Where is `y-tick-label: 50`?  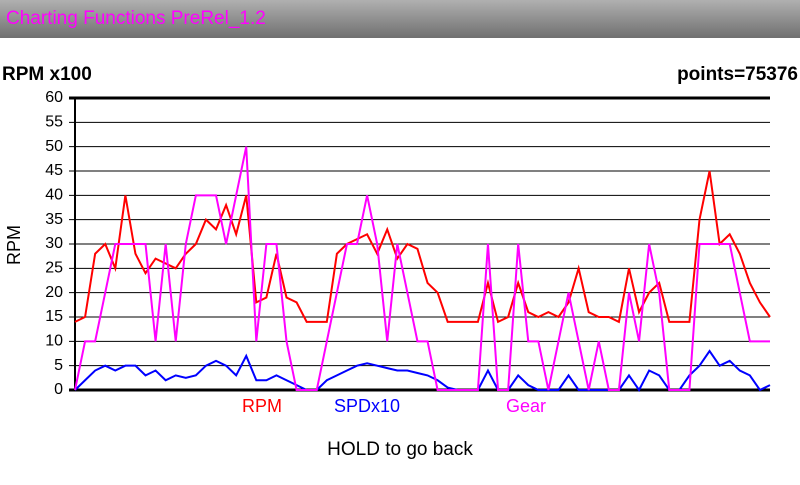 y-tick-label: 50 is located at coordinates (54, 146).